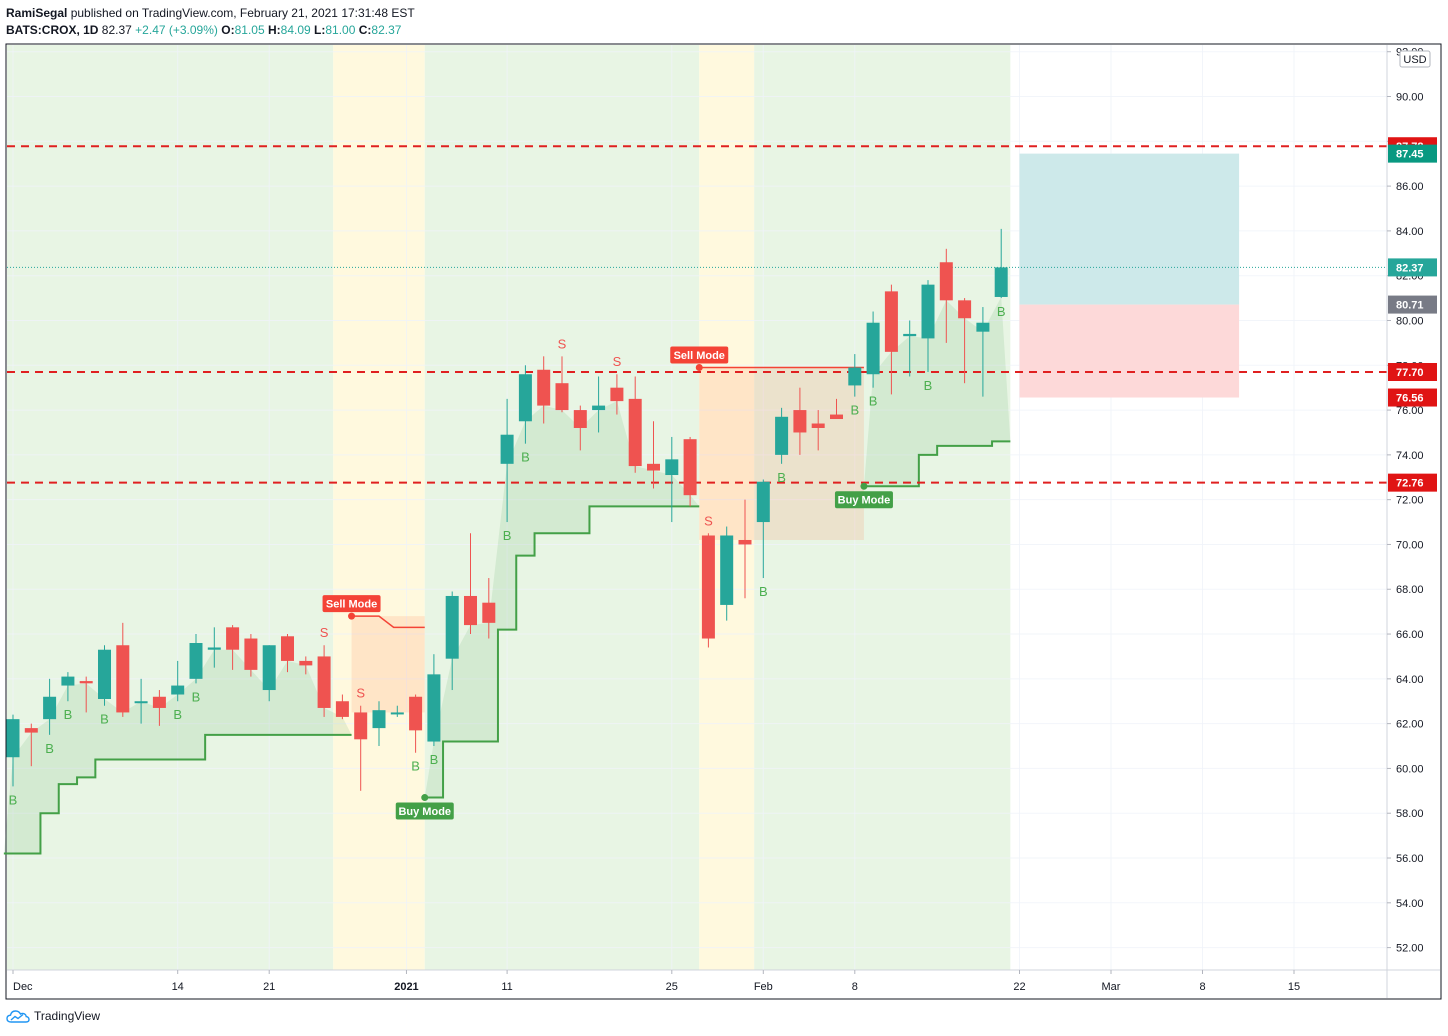 The height and width of the screenshot is (1036, 1448). What do you see at coordinates (506, 987) in the screenshot?
I see `time-tick-label: 11` at bounding box center [506, 987].